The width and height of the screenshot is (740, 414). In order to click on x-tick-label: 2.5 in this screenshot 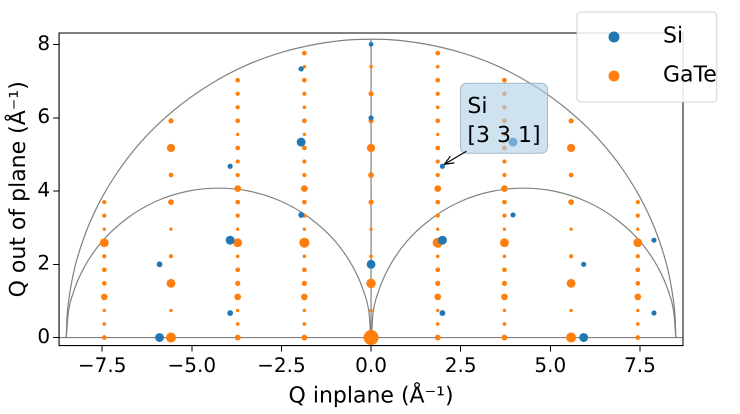, I will do `click(460, 364)`.